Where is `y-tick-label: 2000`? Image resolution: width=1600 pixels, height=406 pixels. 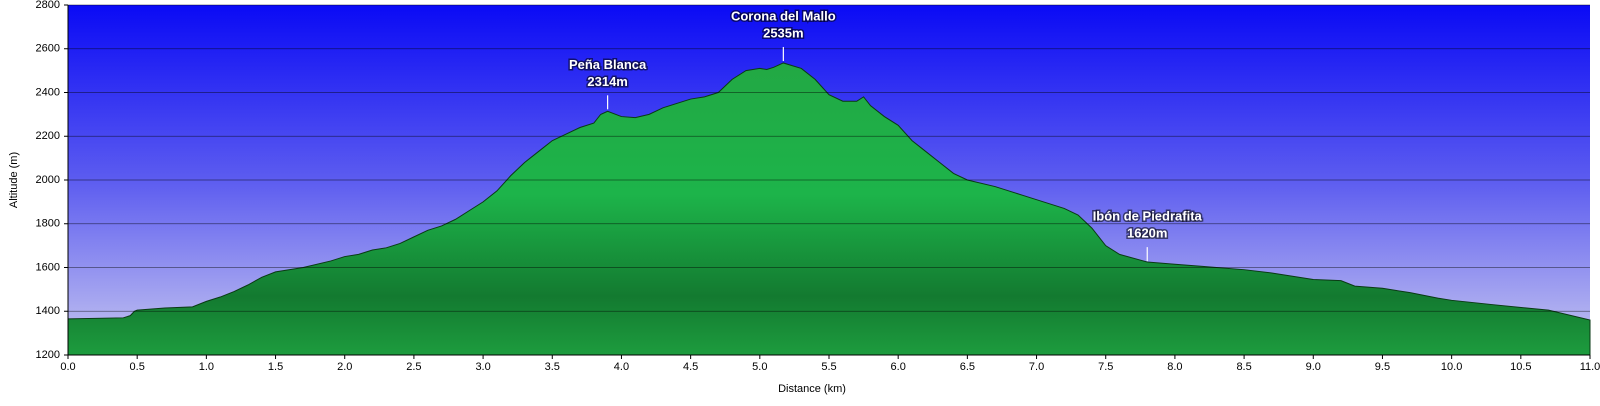 y-tick-label: 2000 is located at coordinates (48, 180).